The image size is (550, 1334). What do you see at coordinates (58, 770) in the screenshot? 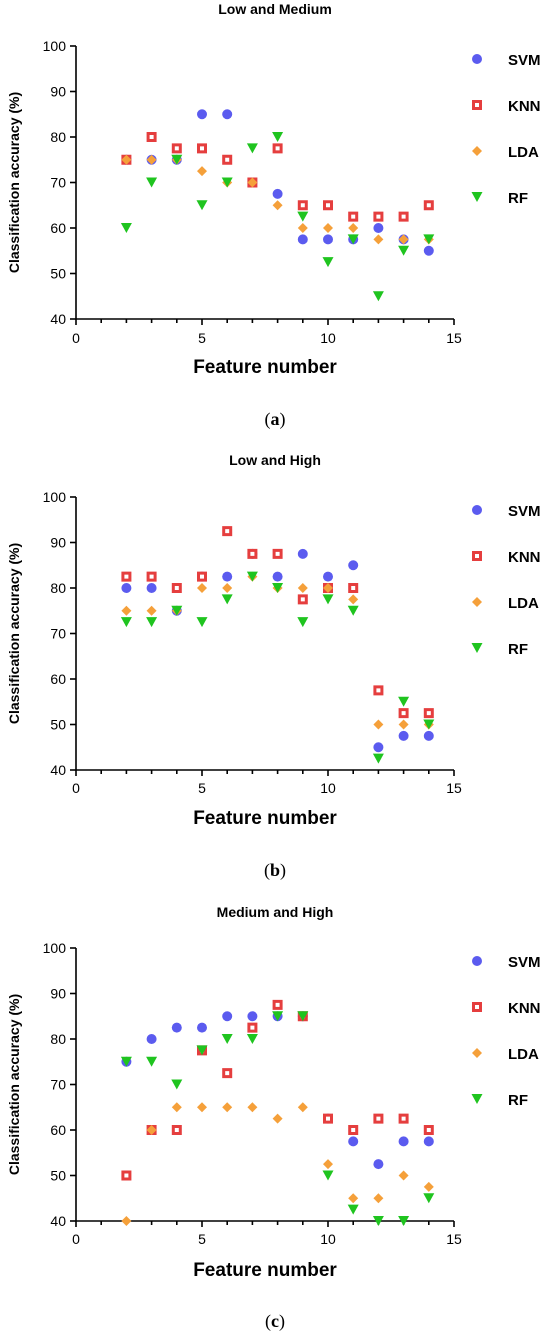
I see `y-tick-label: 40` at bounding box center [58, 770].